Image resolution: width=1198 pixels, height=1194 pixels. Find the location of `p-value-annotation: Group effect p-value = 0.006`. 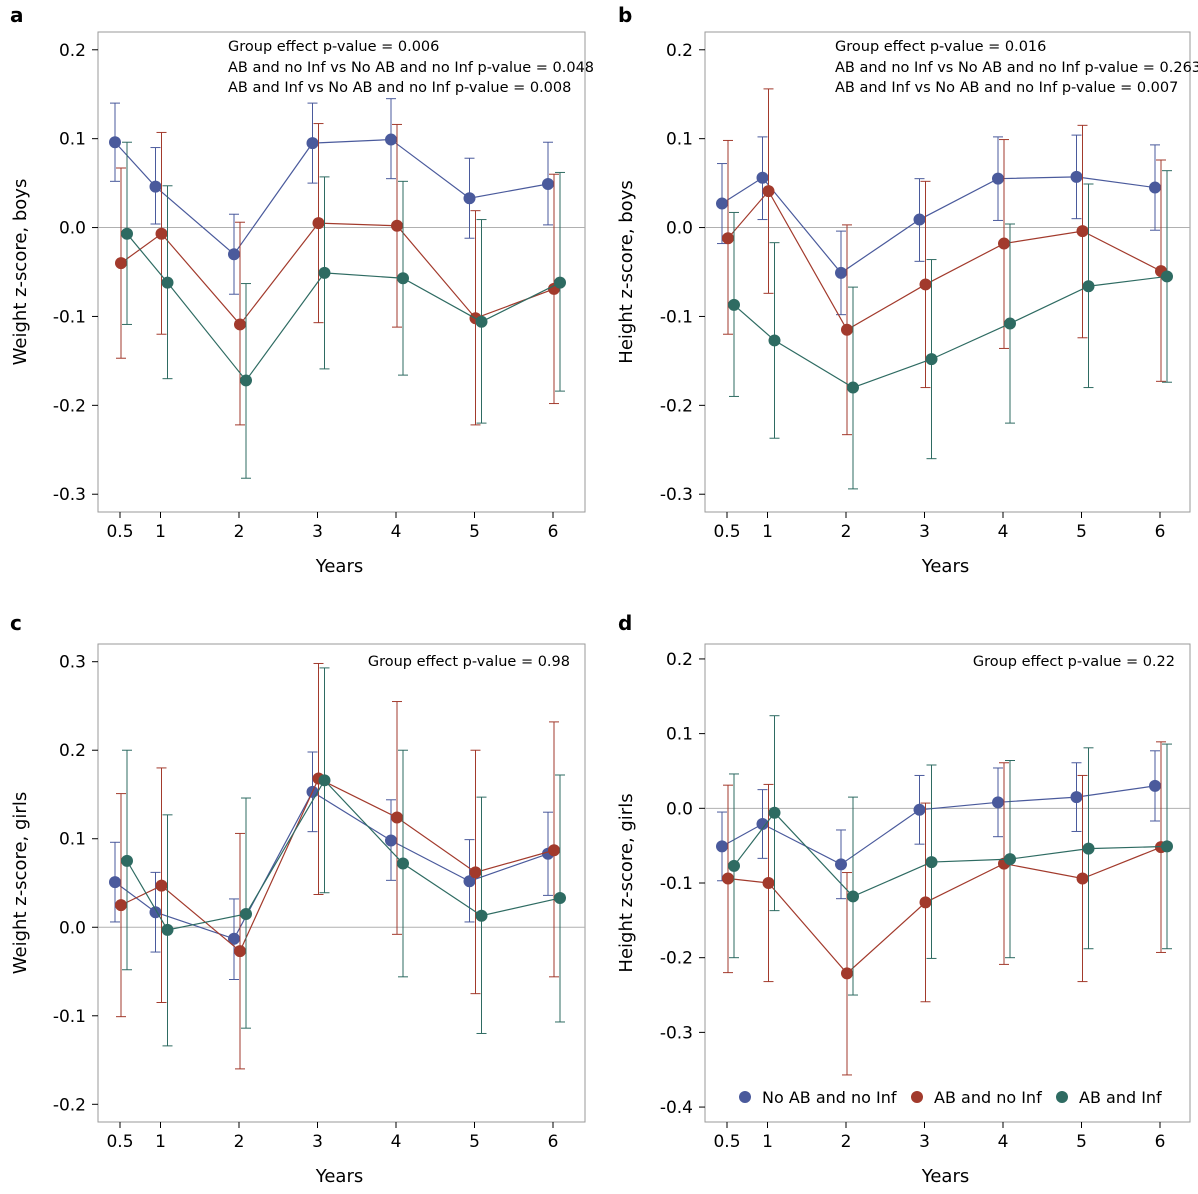

p-value-annotation: Group effect p-value = 0.006 is located at coordinates (333, 47).